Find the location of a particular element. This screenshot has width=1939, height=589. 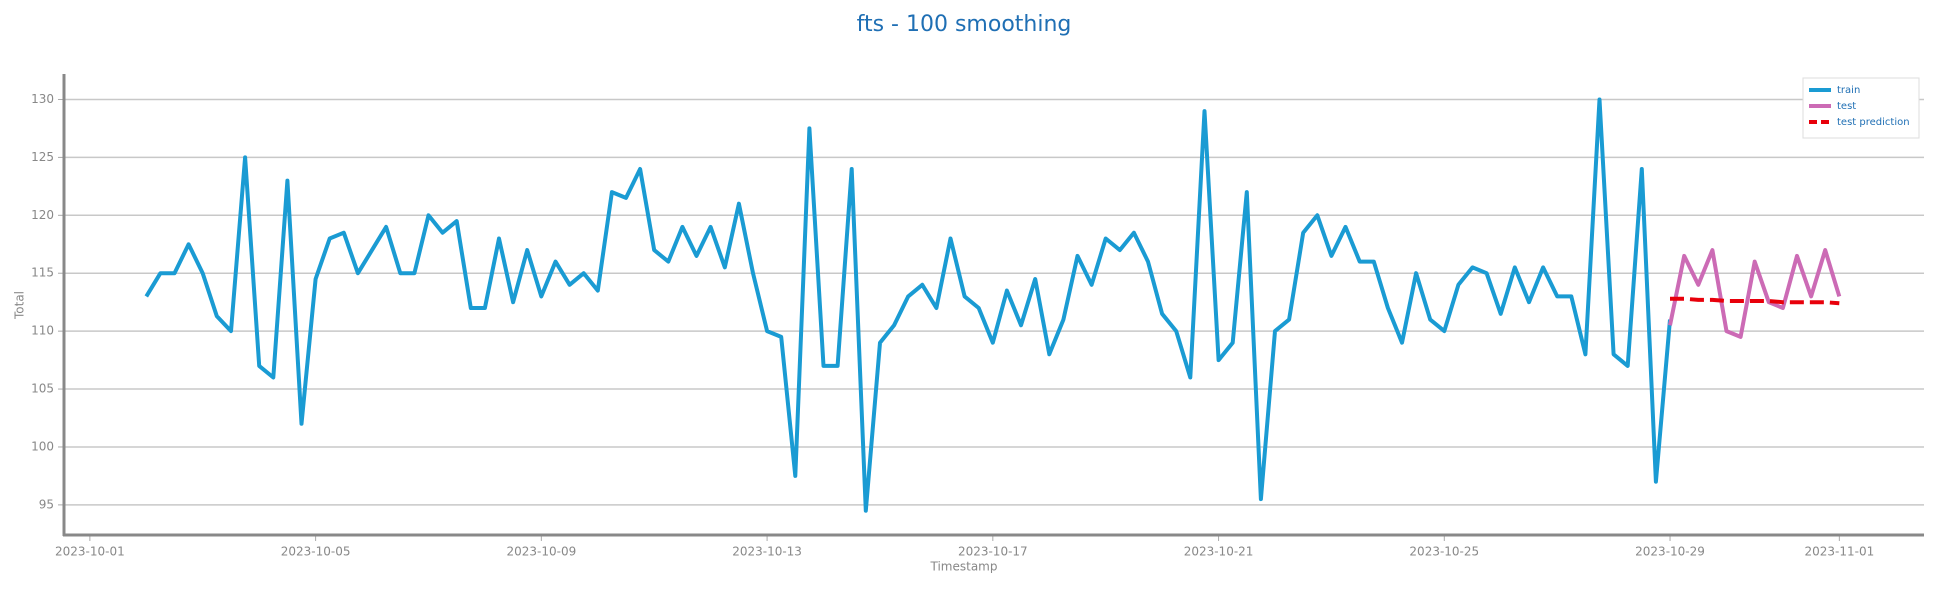

y-tick-label: 95 is located at coordinates (46, 504).